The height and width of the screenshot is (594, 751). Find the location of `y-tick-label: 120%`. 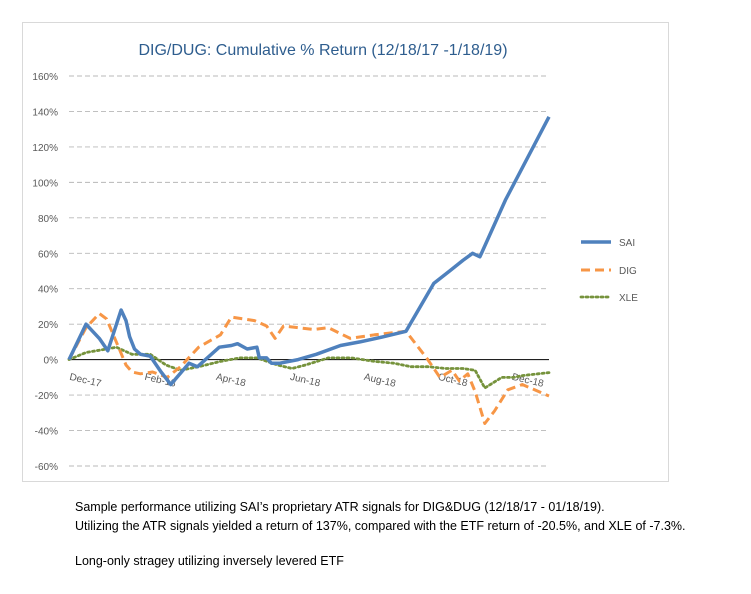

y-tick-label: 120% is located at coordinates (45, 148).